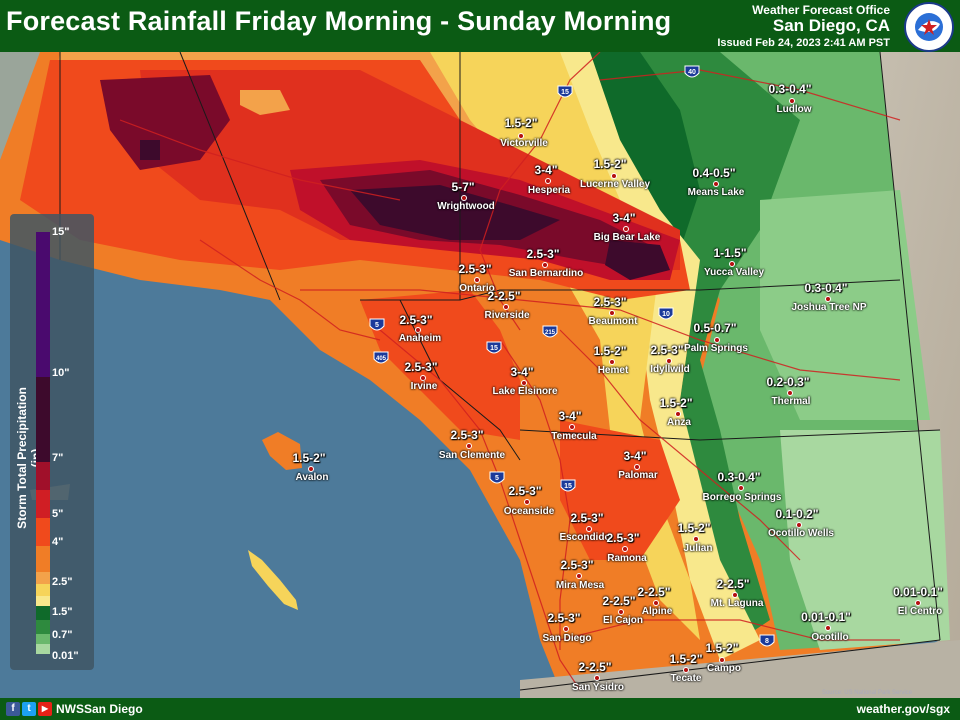 The image size is (960, 720). I want to click on city-label: Irvine, so click(424, 386).